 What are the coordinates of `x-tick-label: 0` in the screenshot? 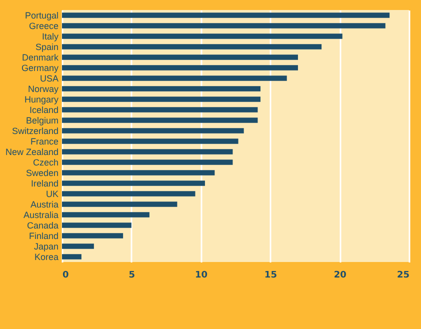 It's located at (65, 275).